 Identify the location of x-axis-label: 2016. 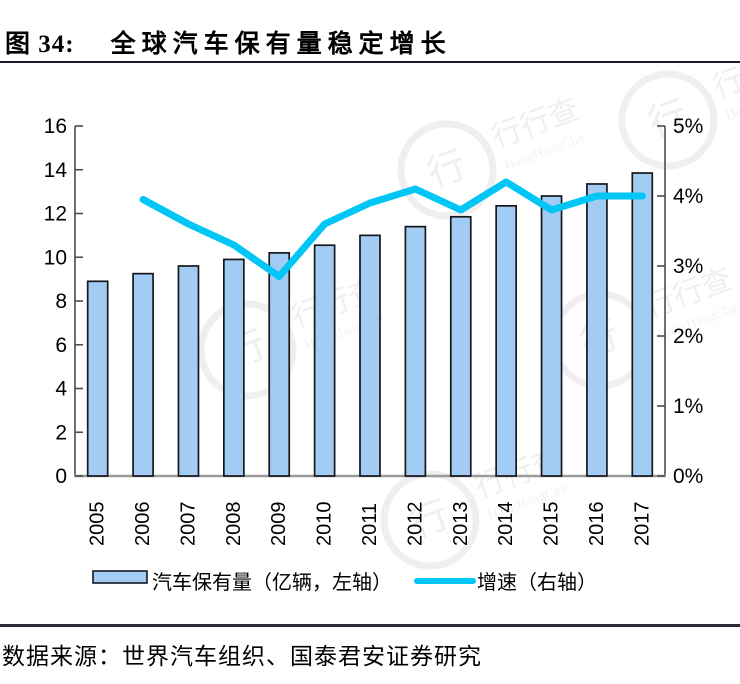
(597, 524).